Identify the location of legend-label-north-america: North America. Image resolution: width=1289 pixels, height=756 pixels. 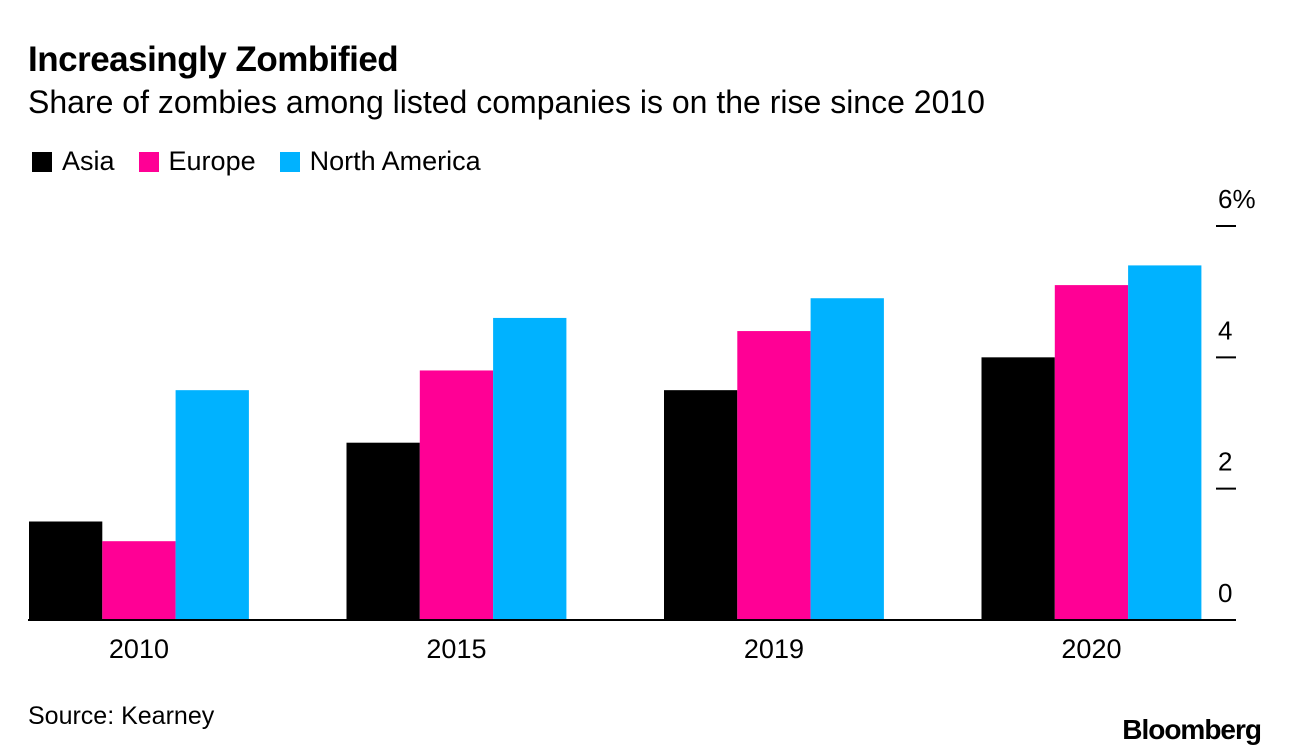
(395, 161).